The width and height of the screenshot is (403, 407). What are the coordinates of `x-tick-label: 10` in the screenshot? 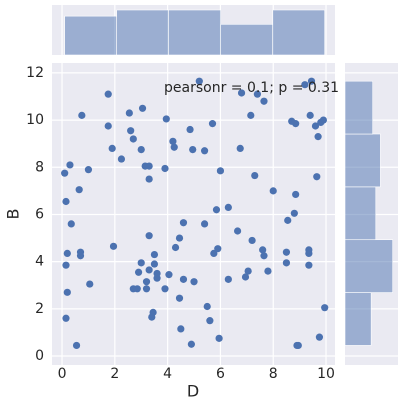 It's located at (326, 374).